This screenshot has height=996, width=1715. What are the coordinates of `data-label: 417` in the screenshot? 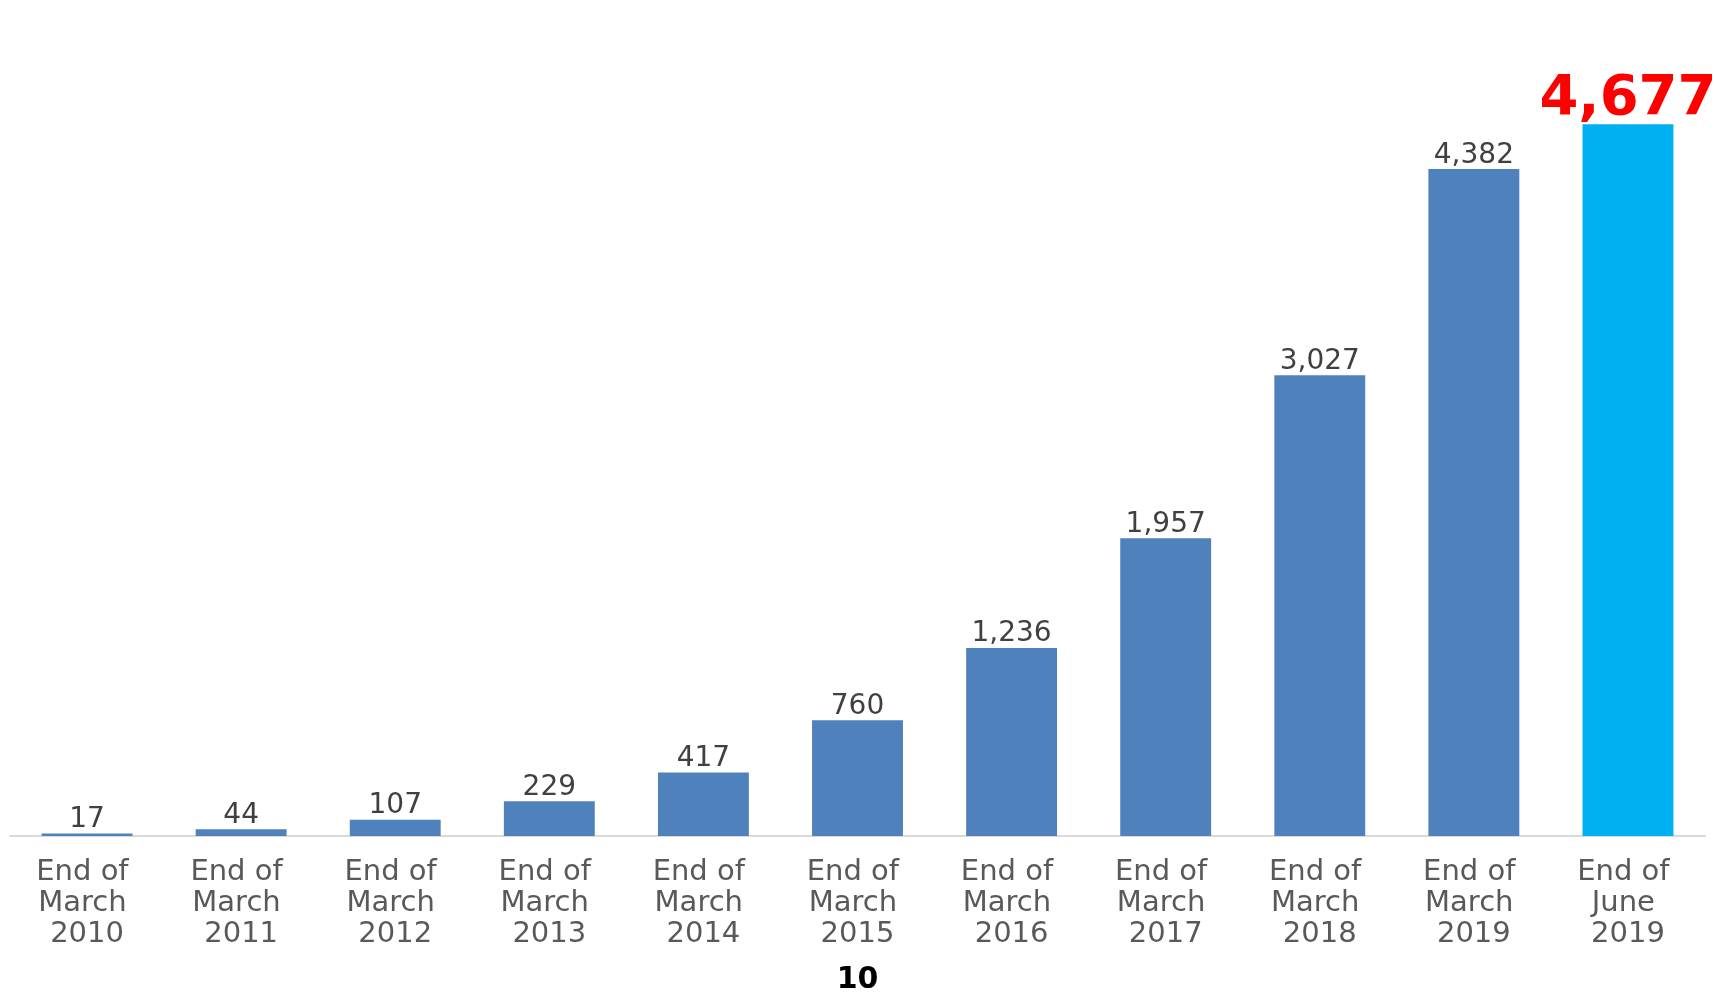 It's located at (703, 757).